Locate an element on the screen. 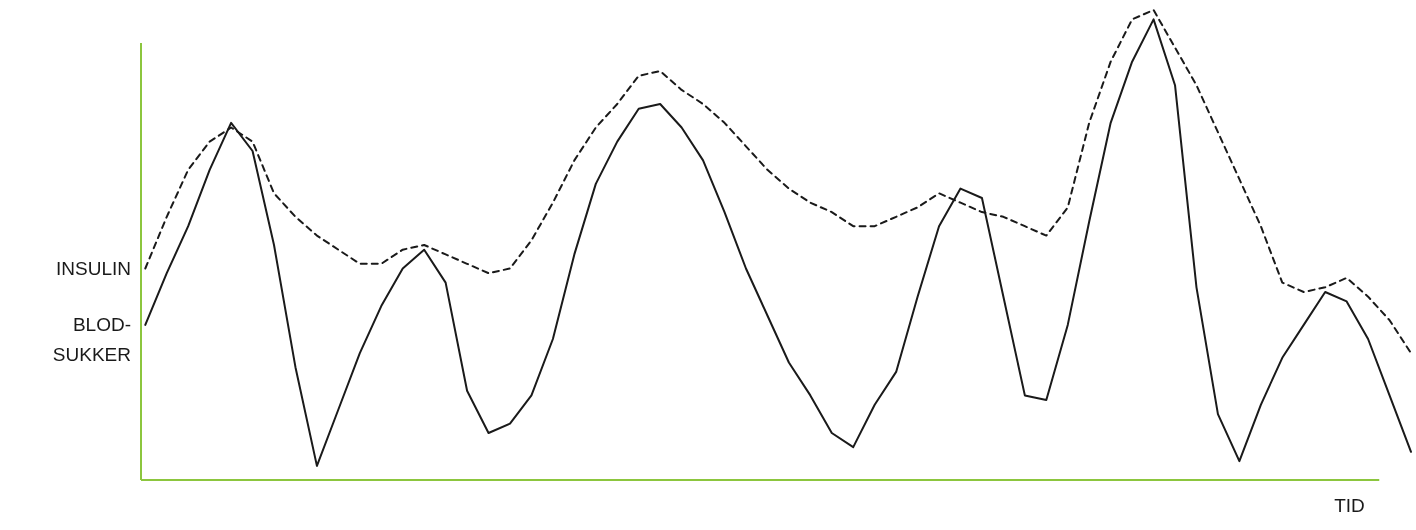  series-label: INSULIN is located at coordinates (93, 268).